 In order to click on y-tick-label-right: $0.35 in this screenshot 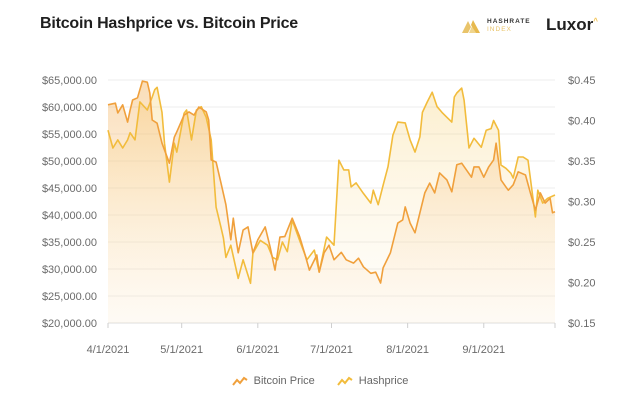, I will do `click(582, 162)`.